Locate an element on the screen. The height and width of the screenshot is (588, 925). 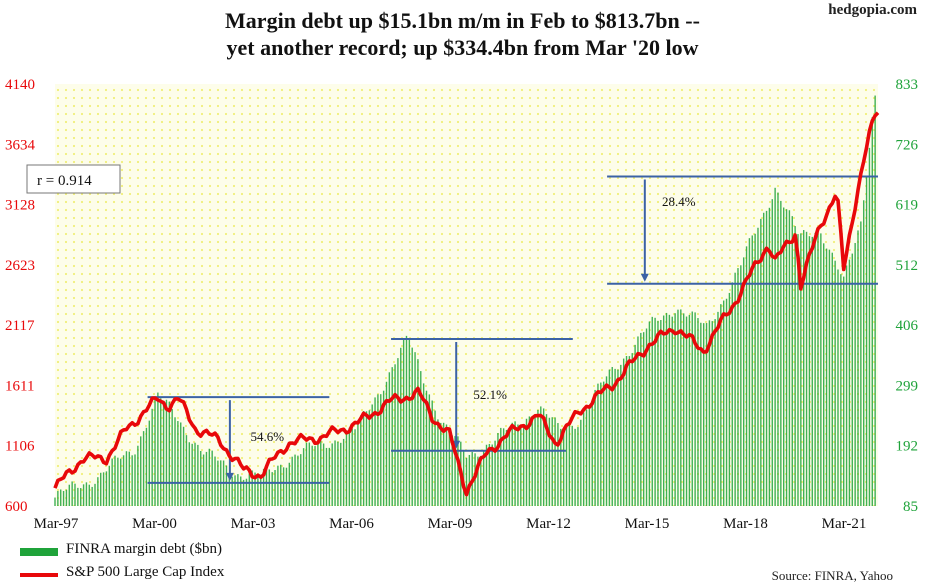
left-axis-tick-label: 2117 is located at coordinates (20, 326).